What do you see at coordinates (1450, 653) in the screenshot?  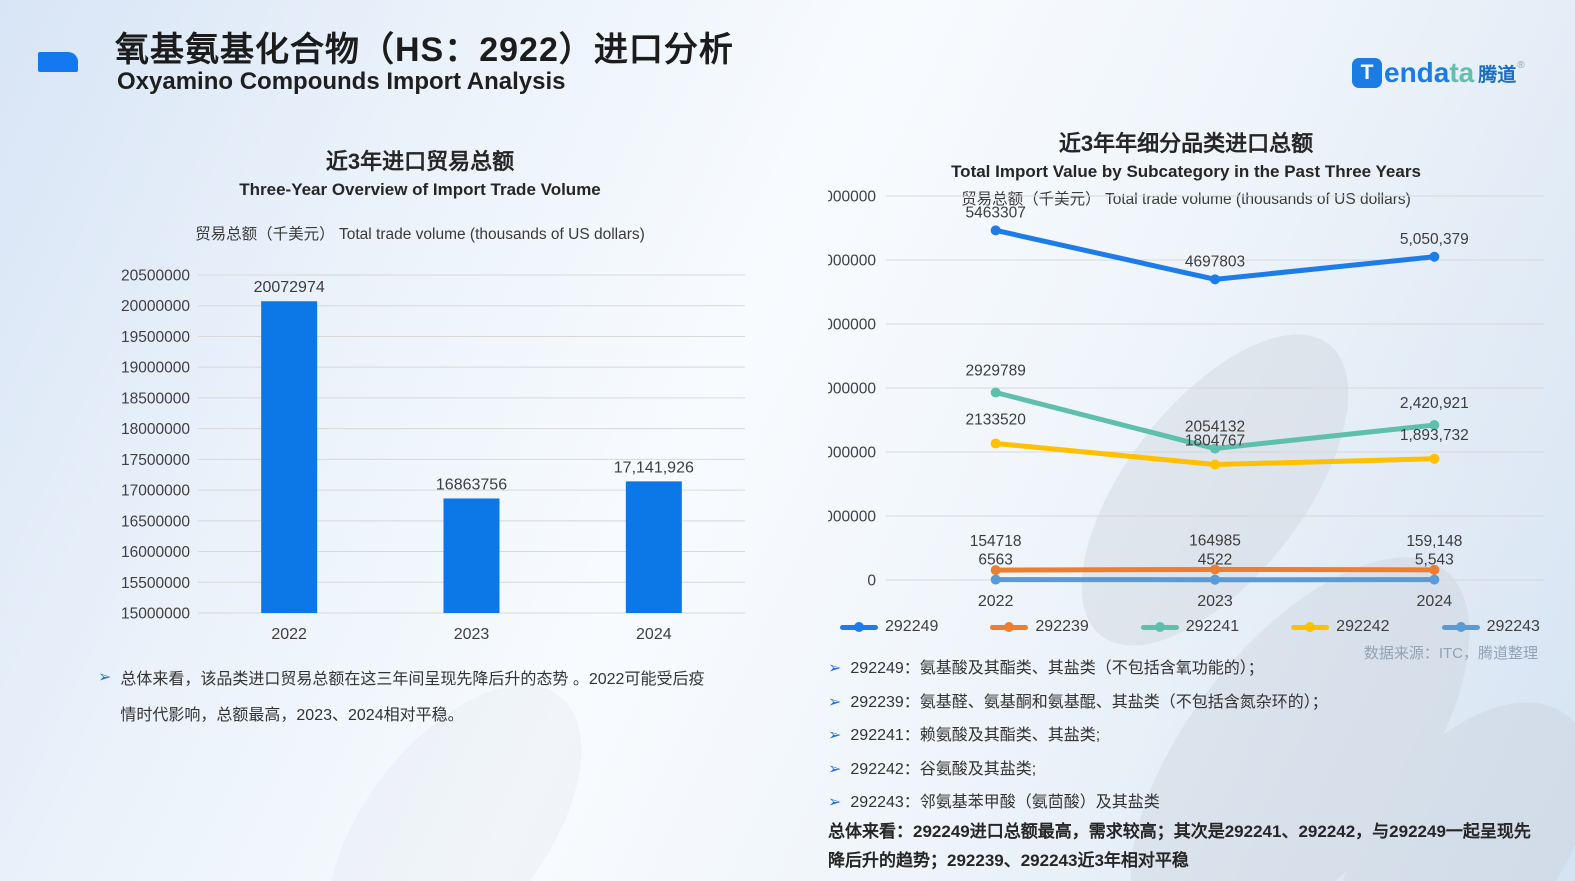 I see `data-source-note: 数据来源：ITC，腾道整理` at bounding box center [1450, 653].